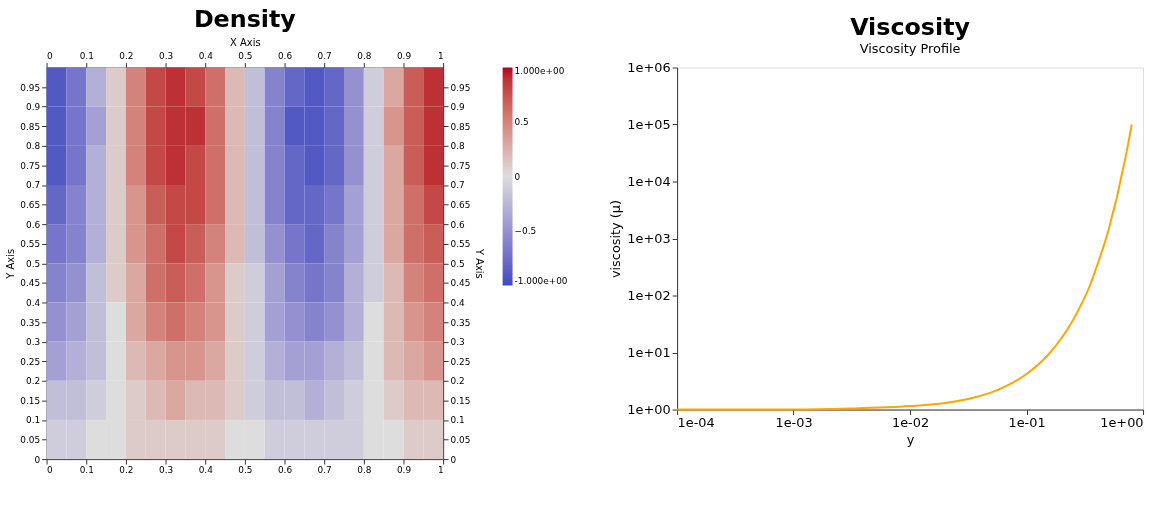 The width and height of the screenshot is (1149, 511). I want to click on x-tick-label: 1, so click(440, 470).